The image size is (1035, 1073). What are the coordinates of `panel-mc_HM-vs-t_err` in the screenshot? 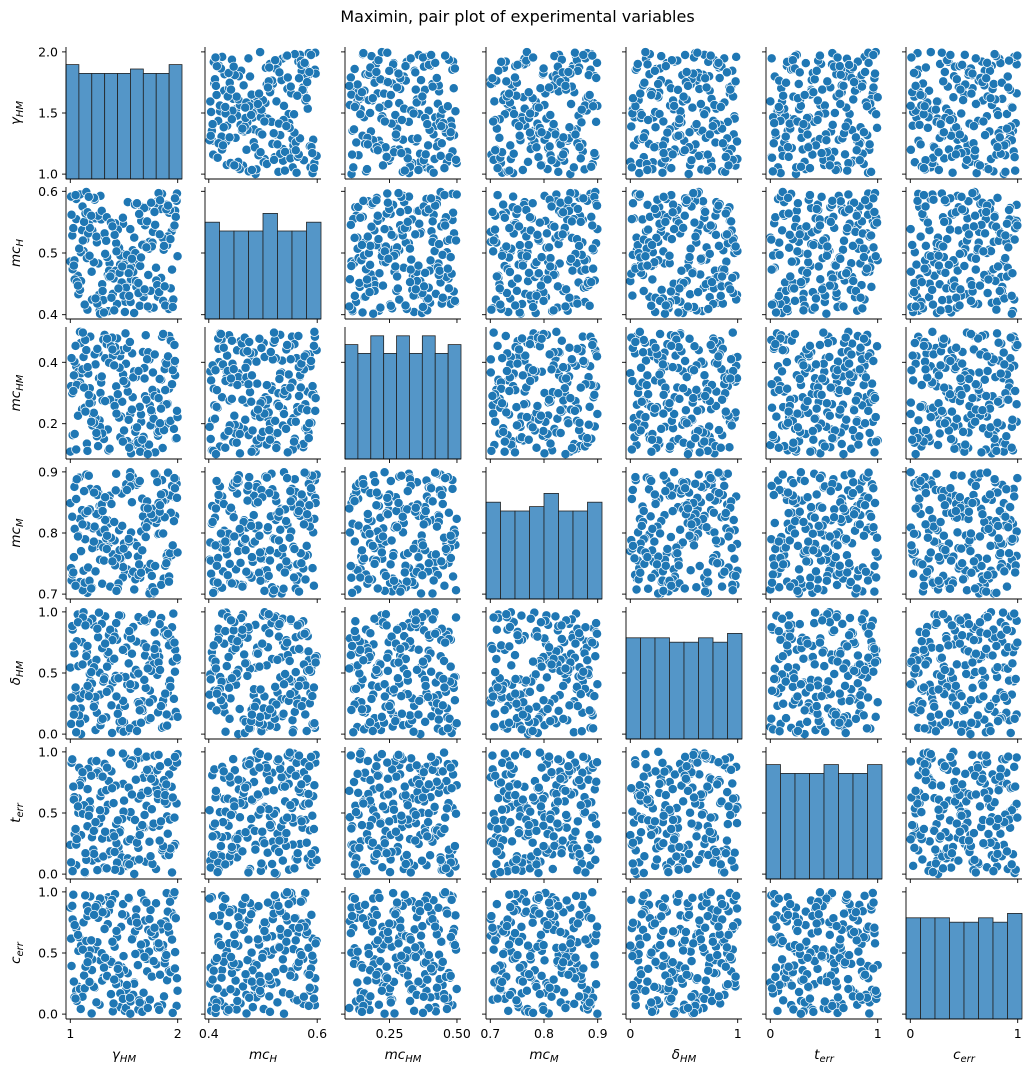 It's located at (822, 394).